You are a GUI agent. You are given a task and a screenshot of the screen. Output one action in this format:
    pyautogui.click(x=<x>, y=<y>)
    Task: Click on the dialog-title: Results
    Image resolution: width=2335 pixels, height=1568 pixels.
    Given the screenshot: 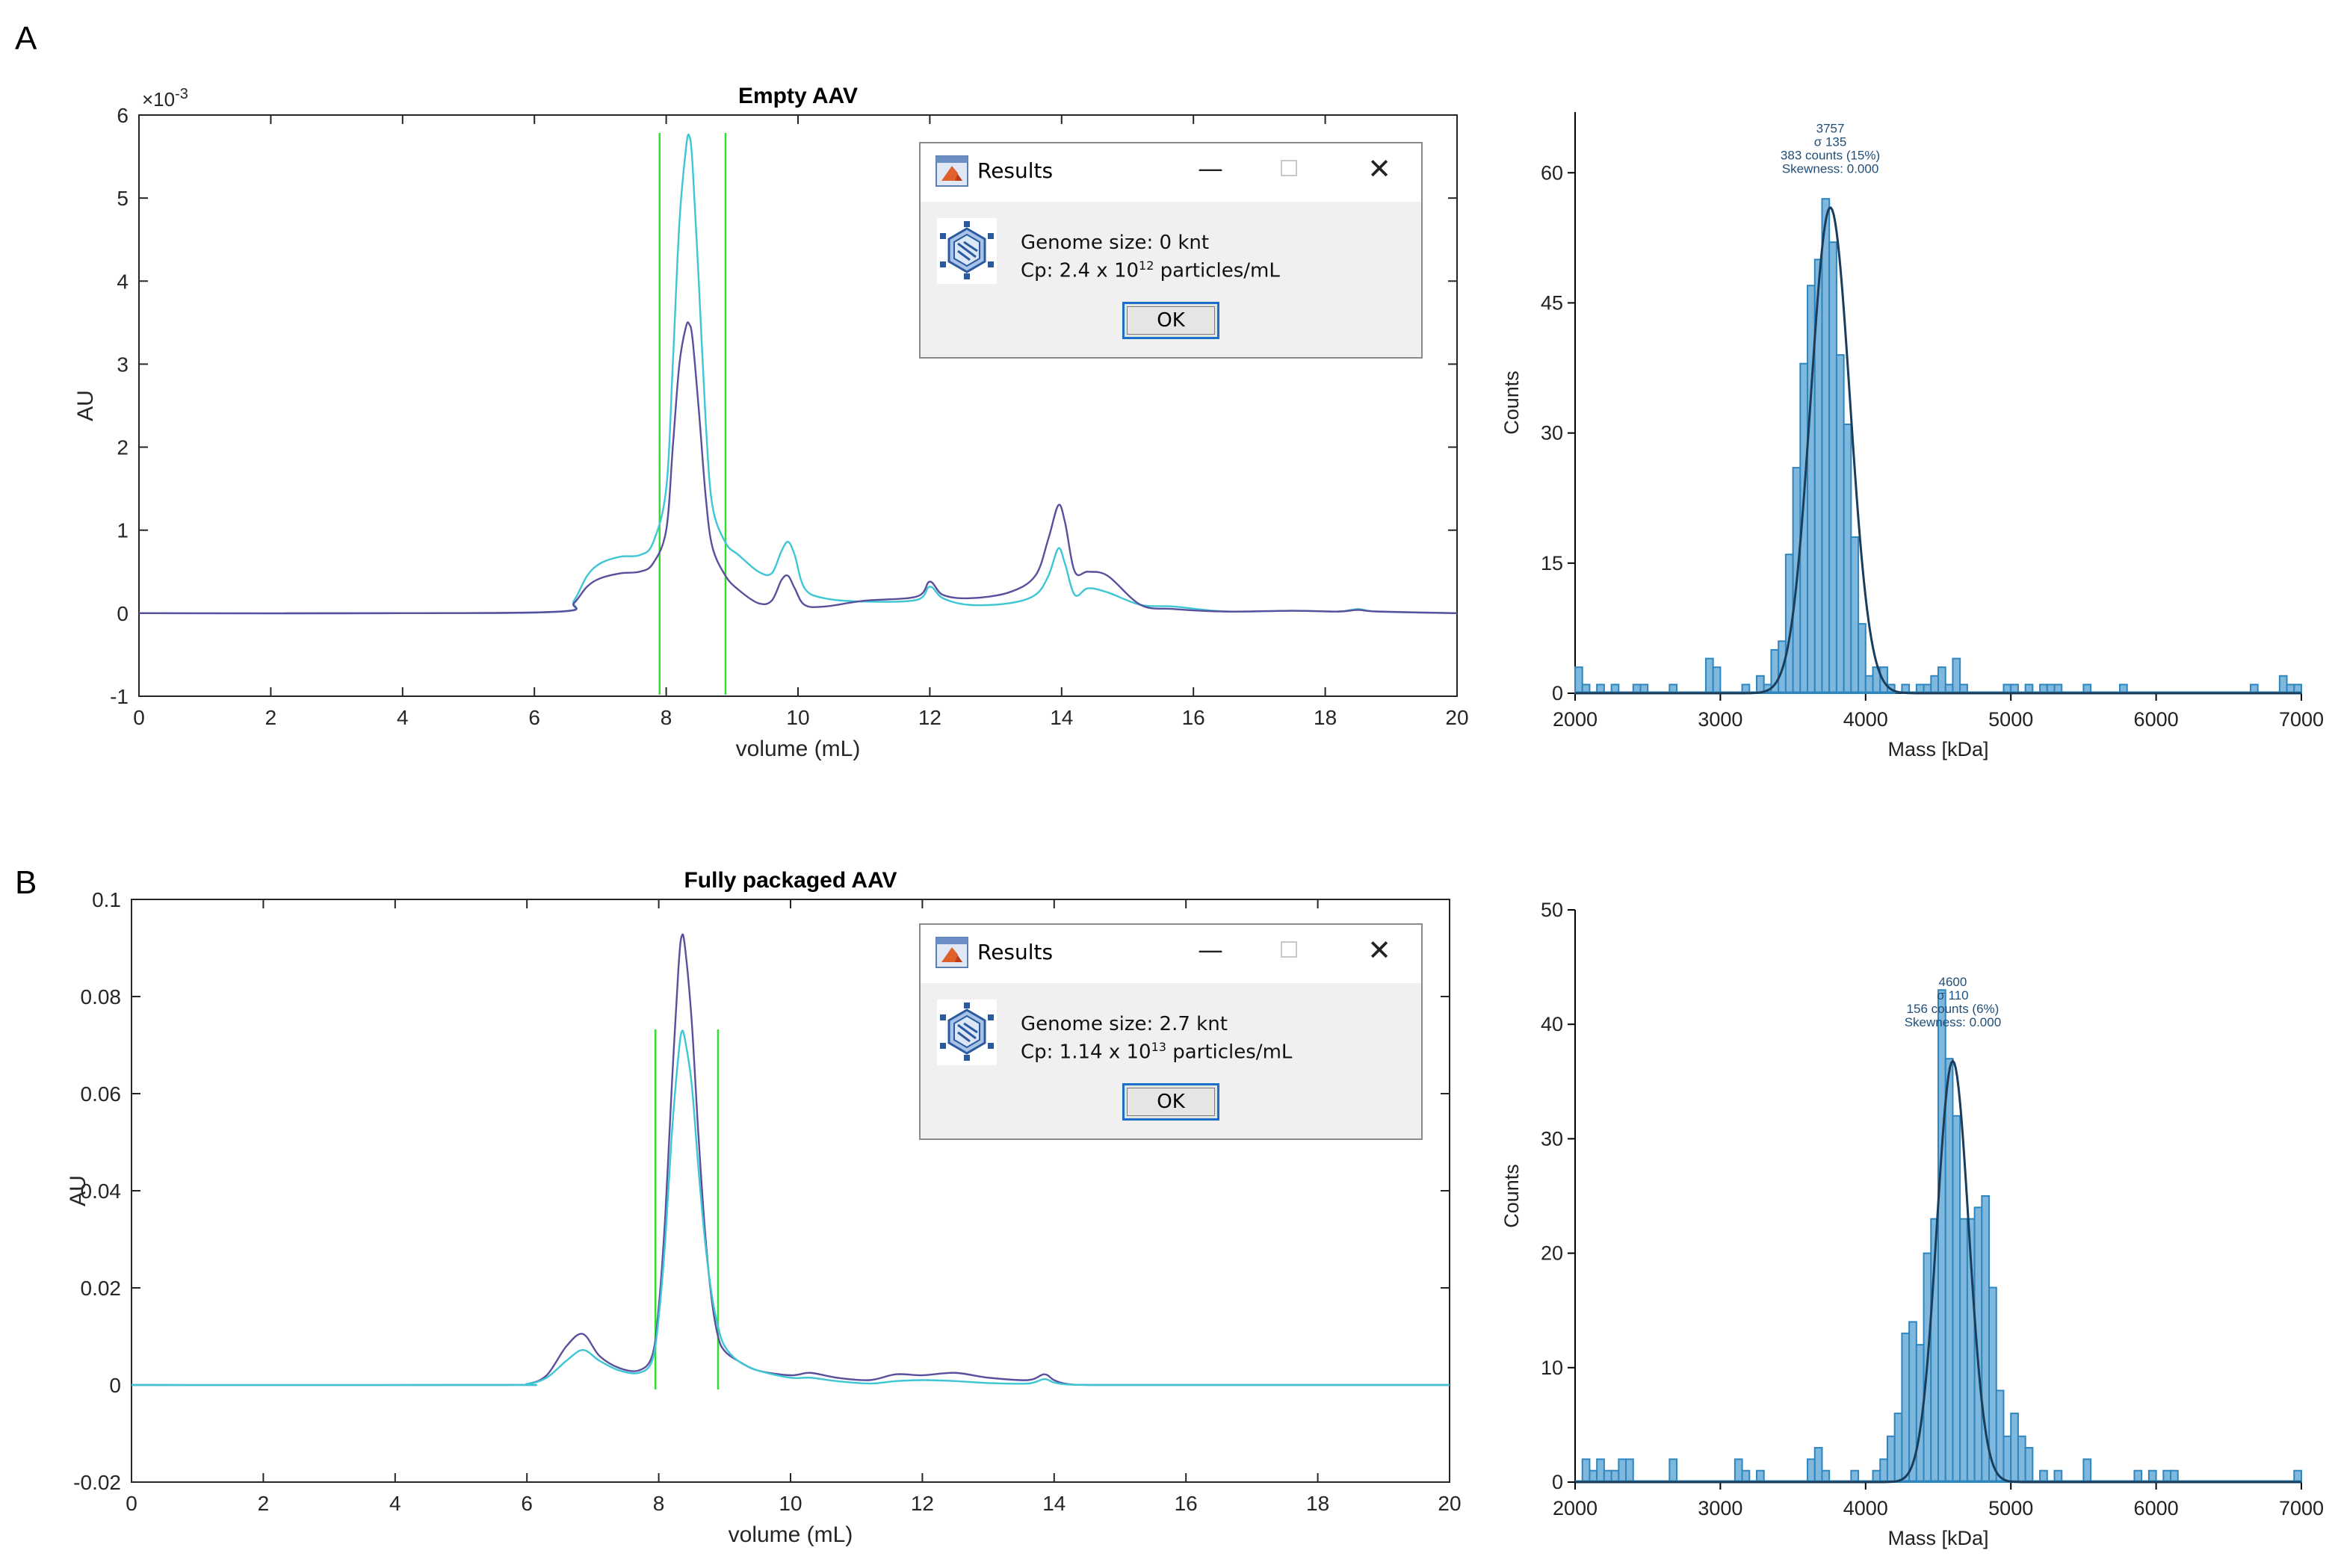 What is the action you would take?
    pyautogui.click(x=1015, y=952)
    